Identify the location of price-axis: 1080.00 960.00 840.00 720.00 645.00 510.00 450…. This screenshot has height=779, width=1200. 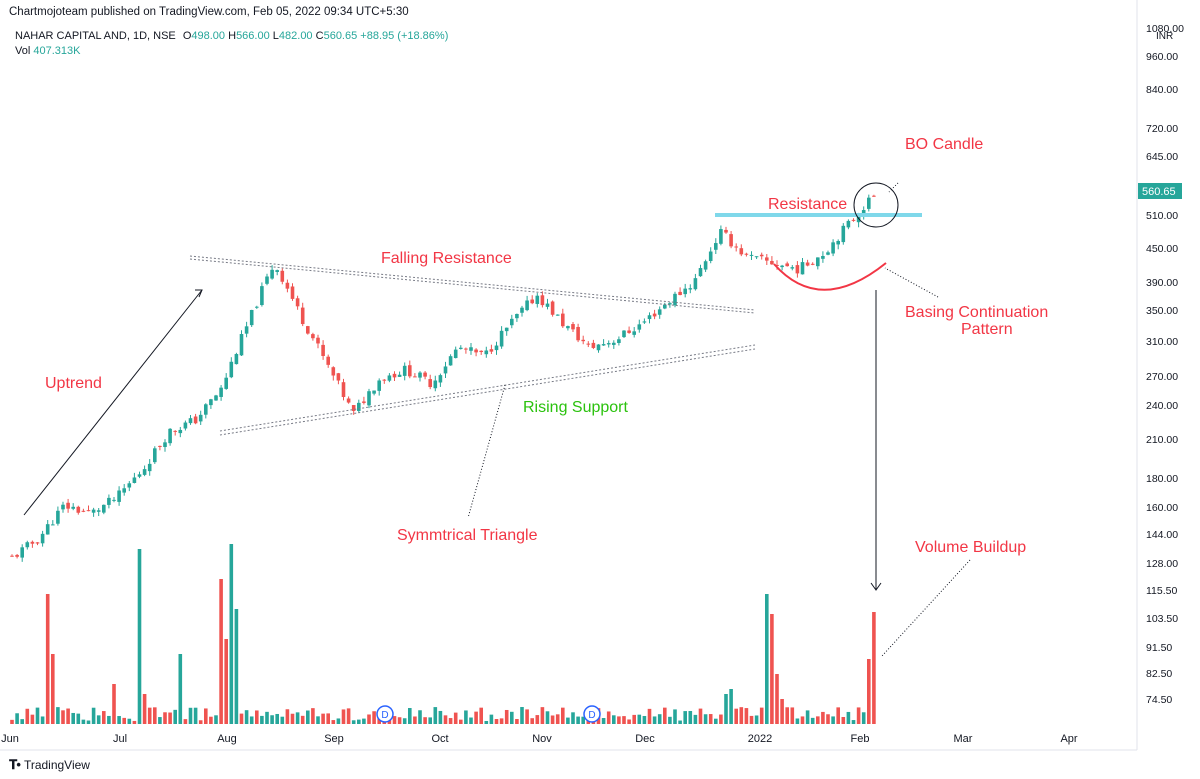
(1165, 364).